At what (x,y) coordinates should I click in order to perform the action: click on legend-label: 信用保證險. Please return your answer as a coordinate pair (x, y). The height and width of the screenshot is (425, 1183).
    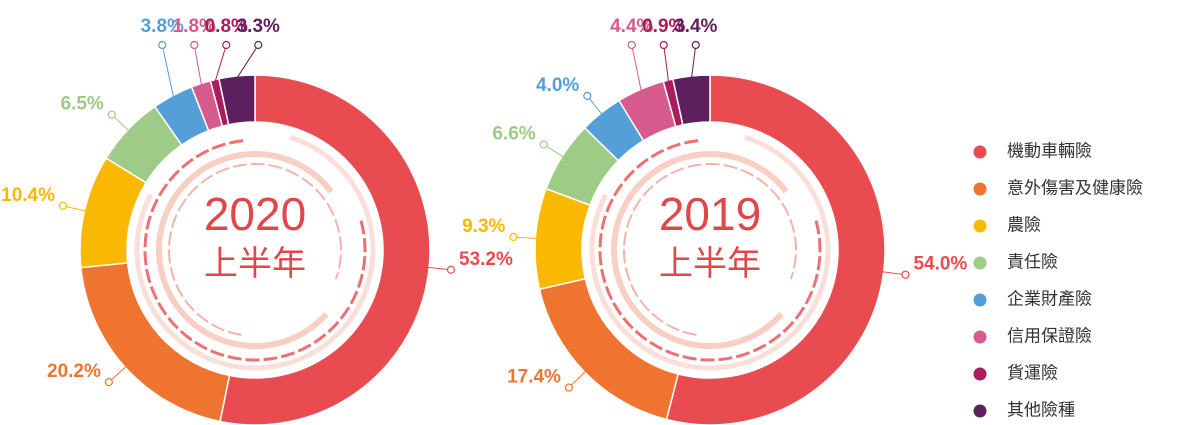
    Looking at the image, I should click on (1049, 335).